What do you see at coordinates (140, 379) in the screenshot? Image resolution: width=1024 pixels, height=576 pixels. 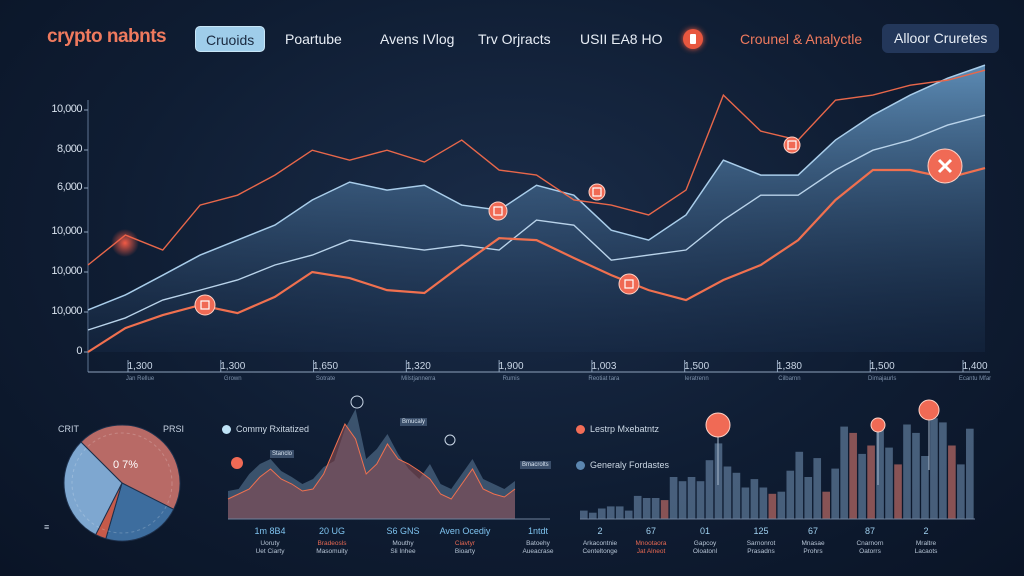 I see `x-tick-sublabel: Jan Rellue` at bounding box center [140, 379].